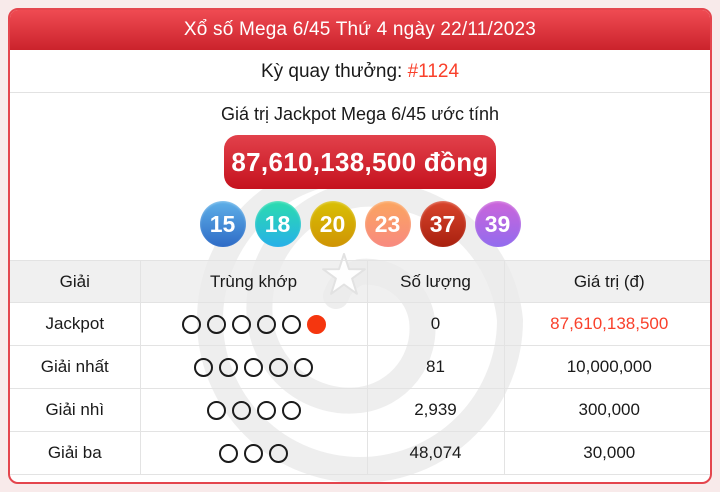  What do you see at coordinates (435, 453) in the screenshot?
I see `winner-count-cell: 48,074` at bounding box center [435, 453].